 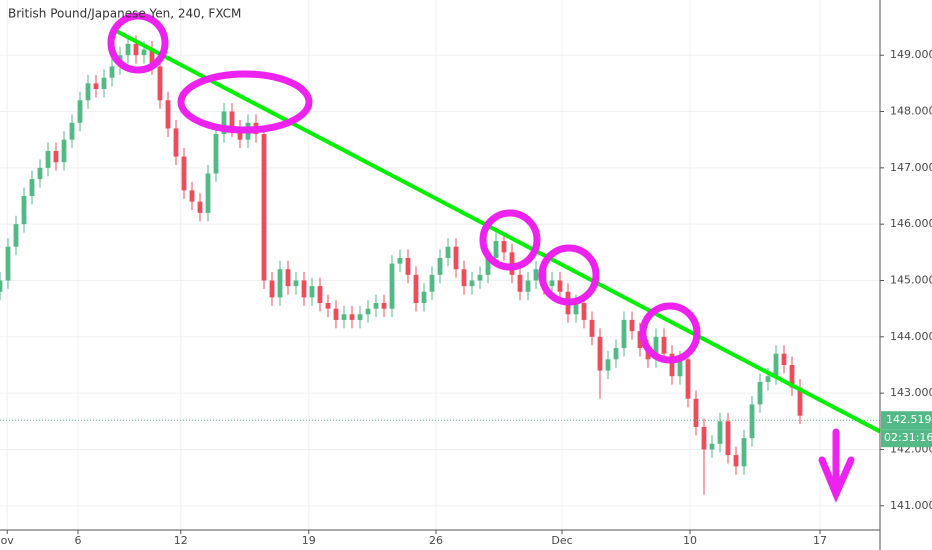 I want to click on countdown-box, so click(x=906, y=438).